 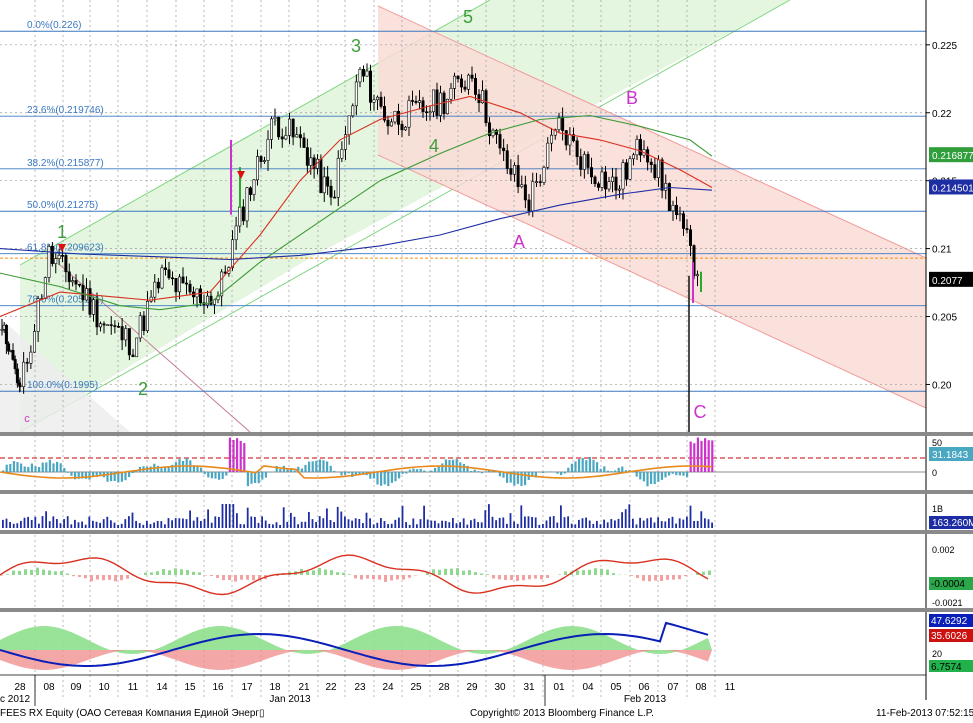 What do you see at coordinates (62, 248) in the screenshot?
I see `down-arrow-marker` at bounding box center [62, 248].